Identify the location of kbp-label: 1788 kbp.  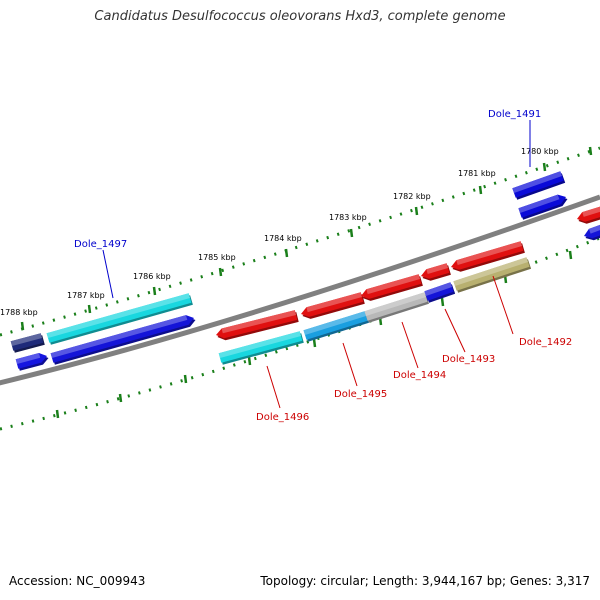
(19, 312).